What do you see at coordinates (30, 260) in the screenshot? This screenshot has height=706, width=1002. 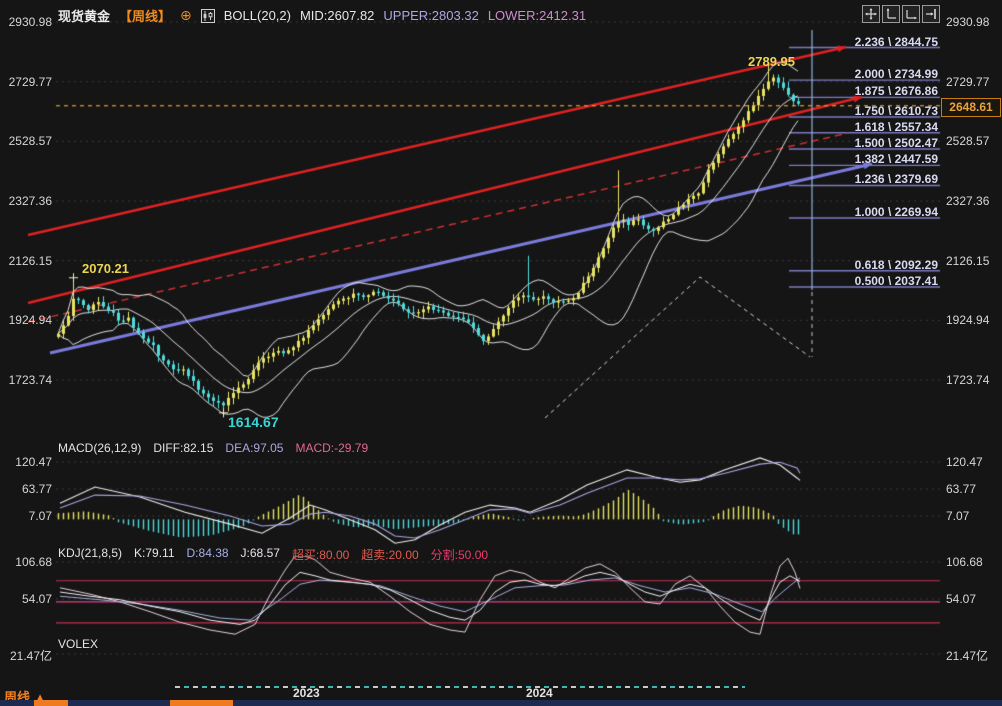 I see `price-tick-left: 2126.15` at bounding box center [30, 260].